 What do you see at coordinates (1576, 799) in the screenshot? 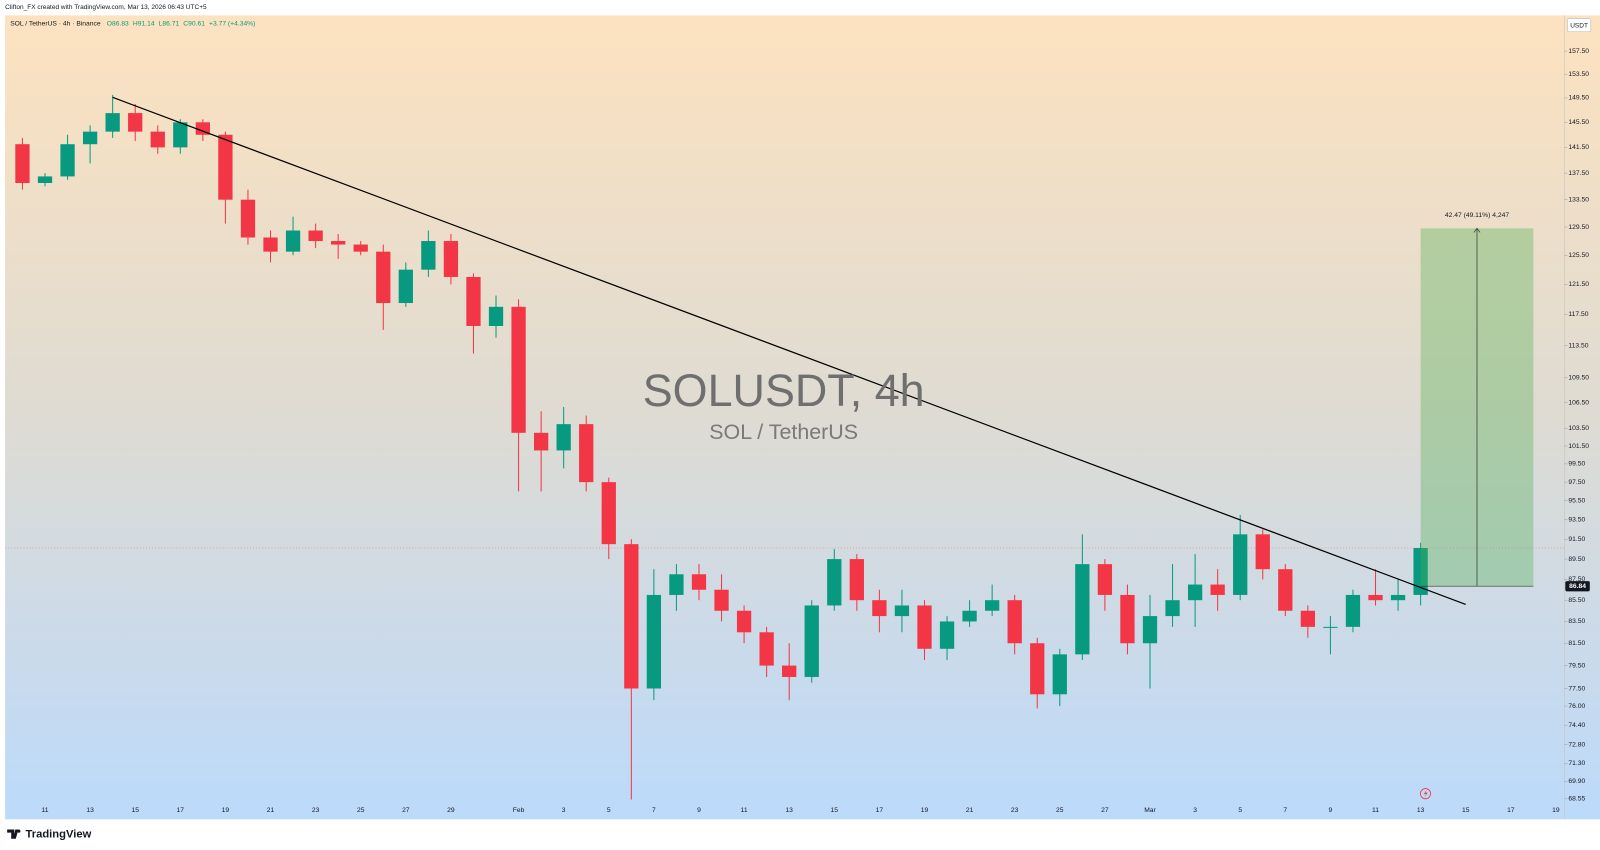
I see `y-tick-label: 68.55` at bounding box center [1576, 799].